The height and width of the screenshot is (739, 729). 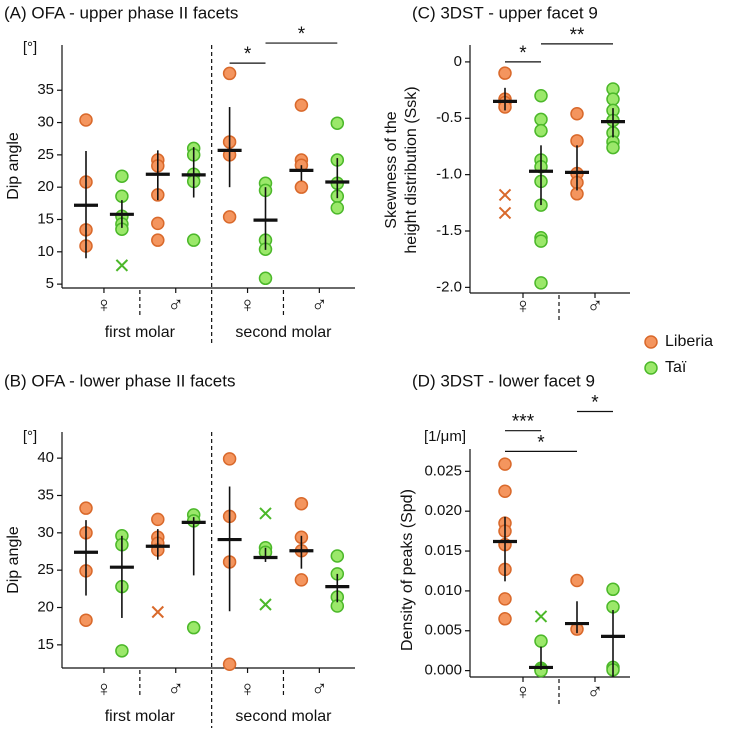 I want to click on y-tick-label: 25, so click(x=45, y=569).